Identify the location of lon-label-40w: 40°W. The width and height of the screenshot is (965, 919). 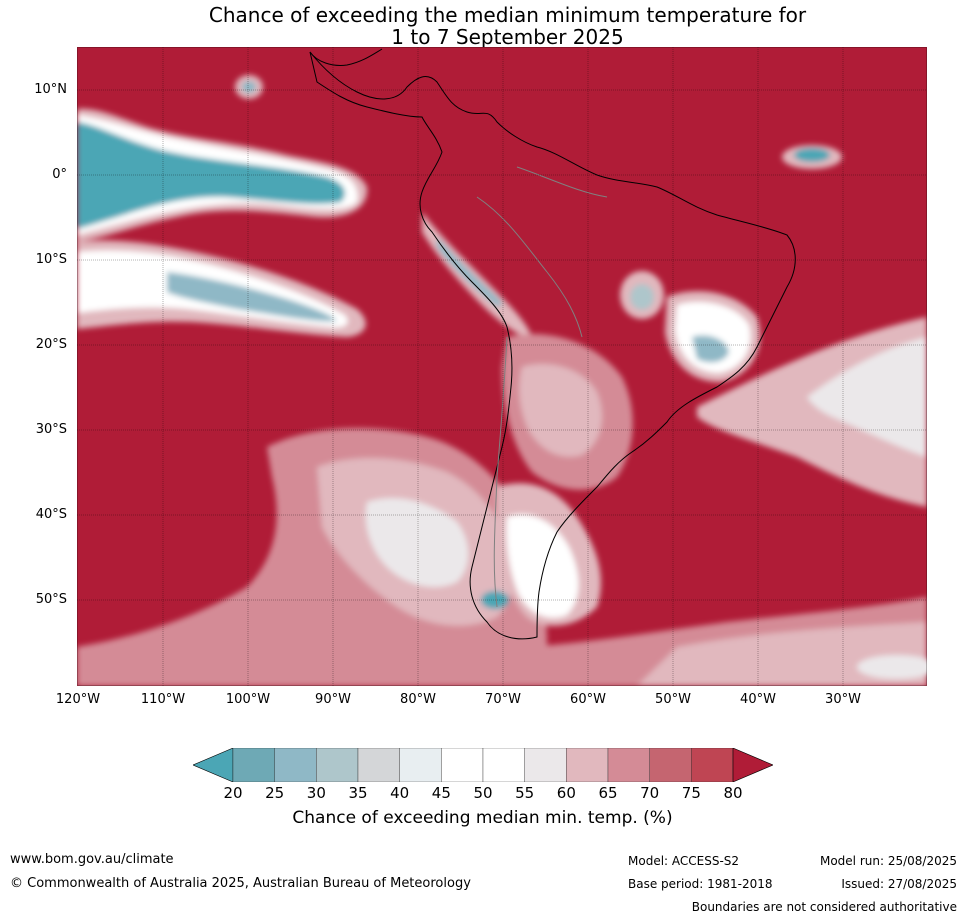
(758, 699).